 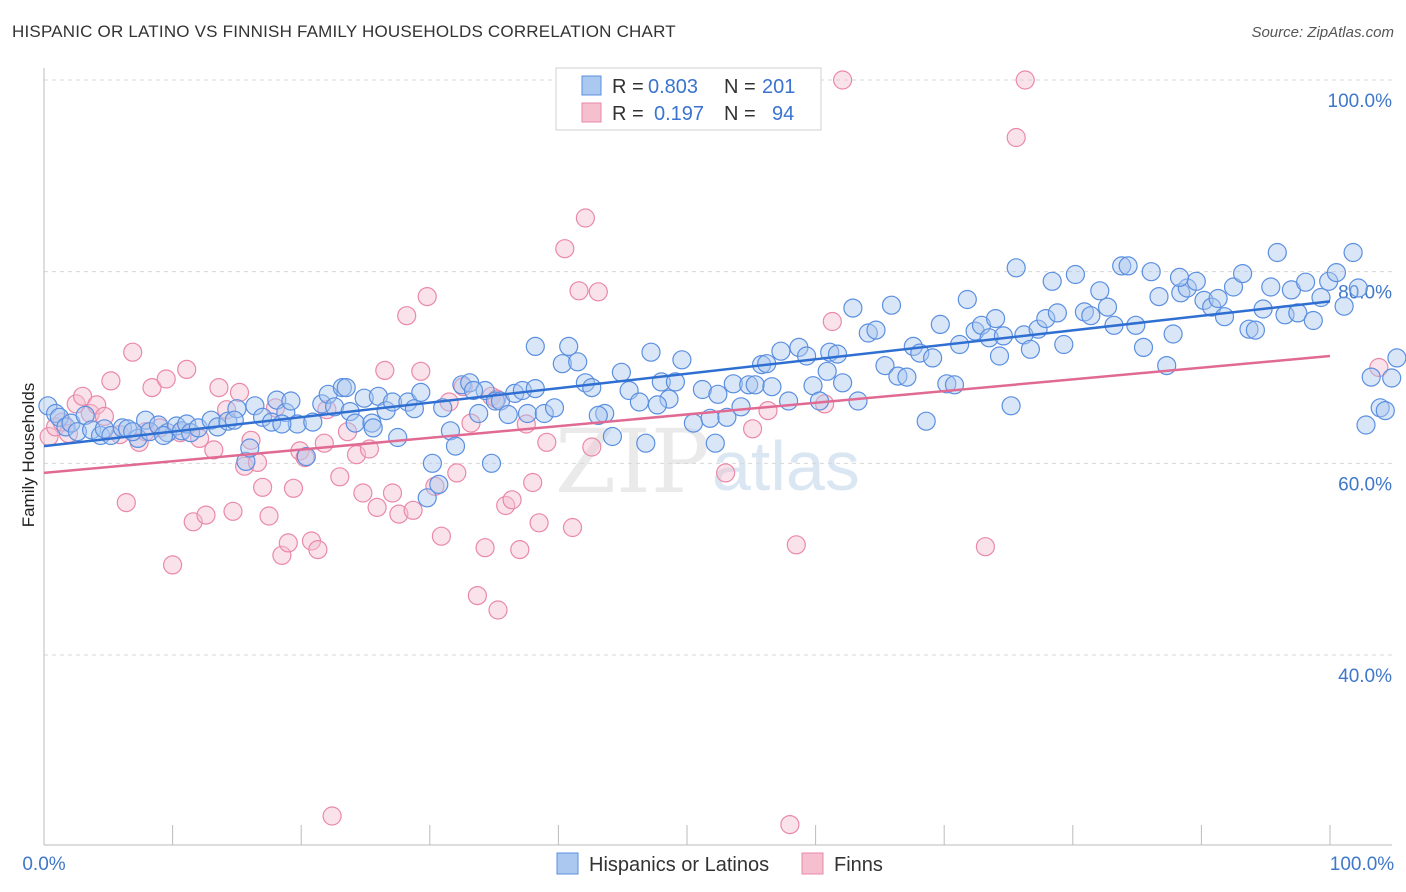 What do you see at coordinates (28, 455) in the screenshot?
I see `y-axis-title: Family Households` at bounding box center [28, 455].